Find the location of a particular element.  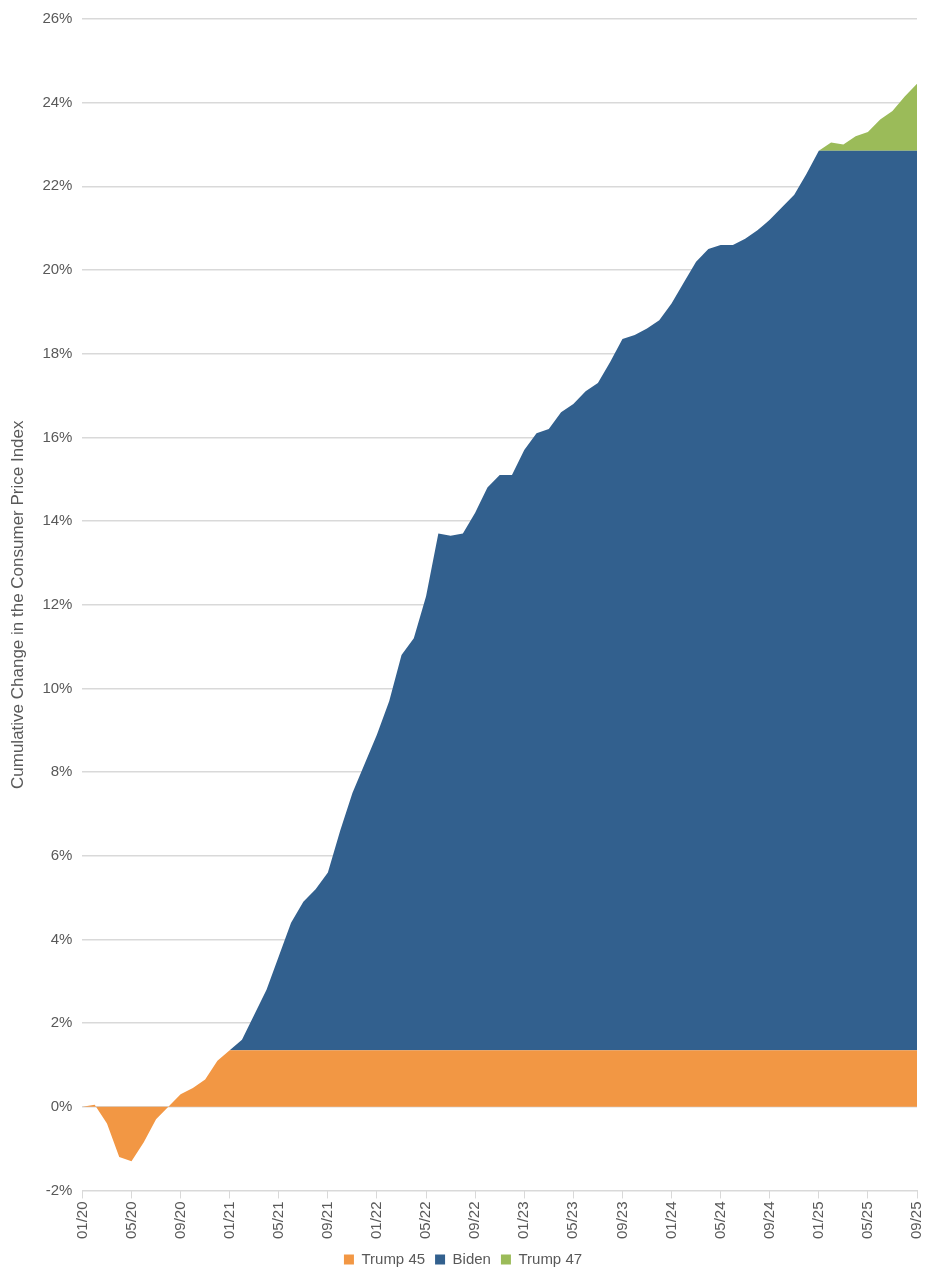

y-tick-label: 6% is located at coordinates (61, 854).